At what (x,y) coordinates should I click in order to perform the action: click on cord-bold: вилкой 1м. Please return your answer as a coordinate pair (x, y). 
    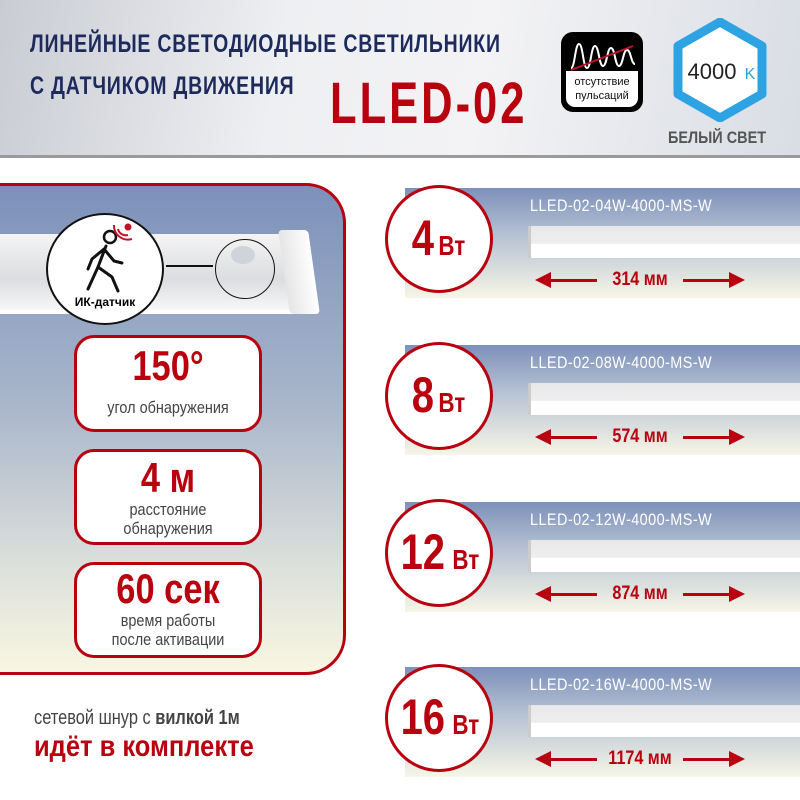
    Looking at the image, I should click on (197, 718).